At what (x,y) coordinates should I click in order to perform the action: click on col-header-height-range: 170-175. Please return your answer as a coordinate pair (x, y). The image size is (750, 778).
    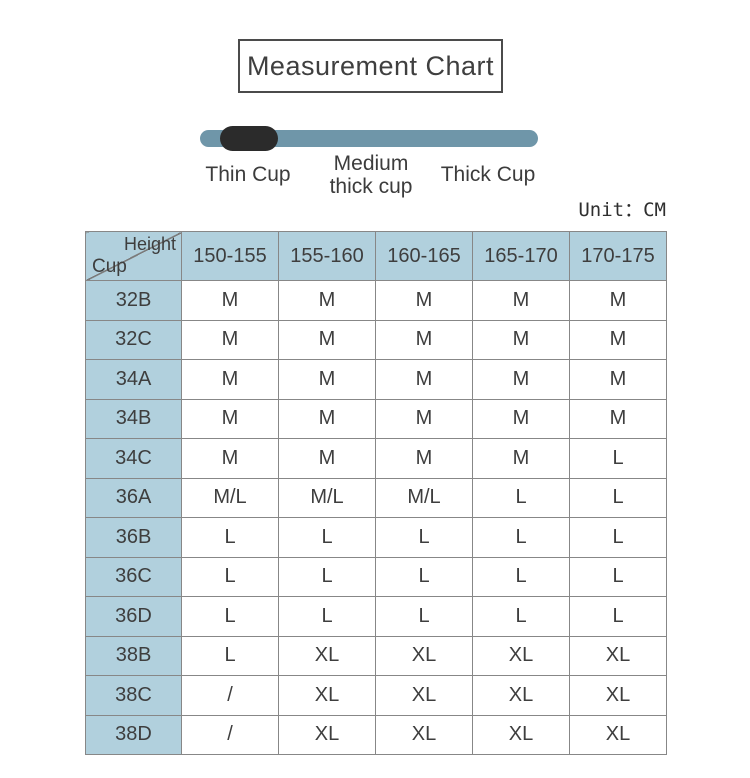
    Looking at the image, I should click on (618, 256).